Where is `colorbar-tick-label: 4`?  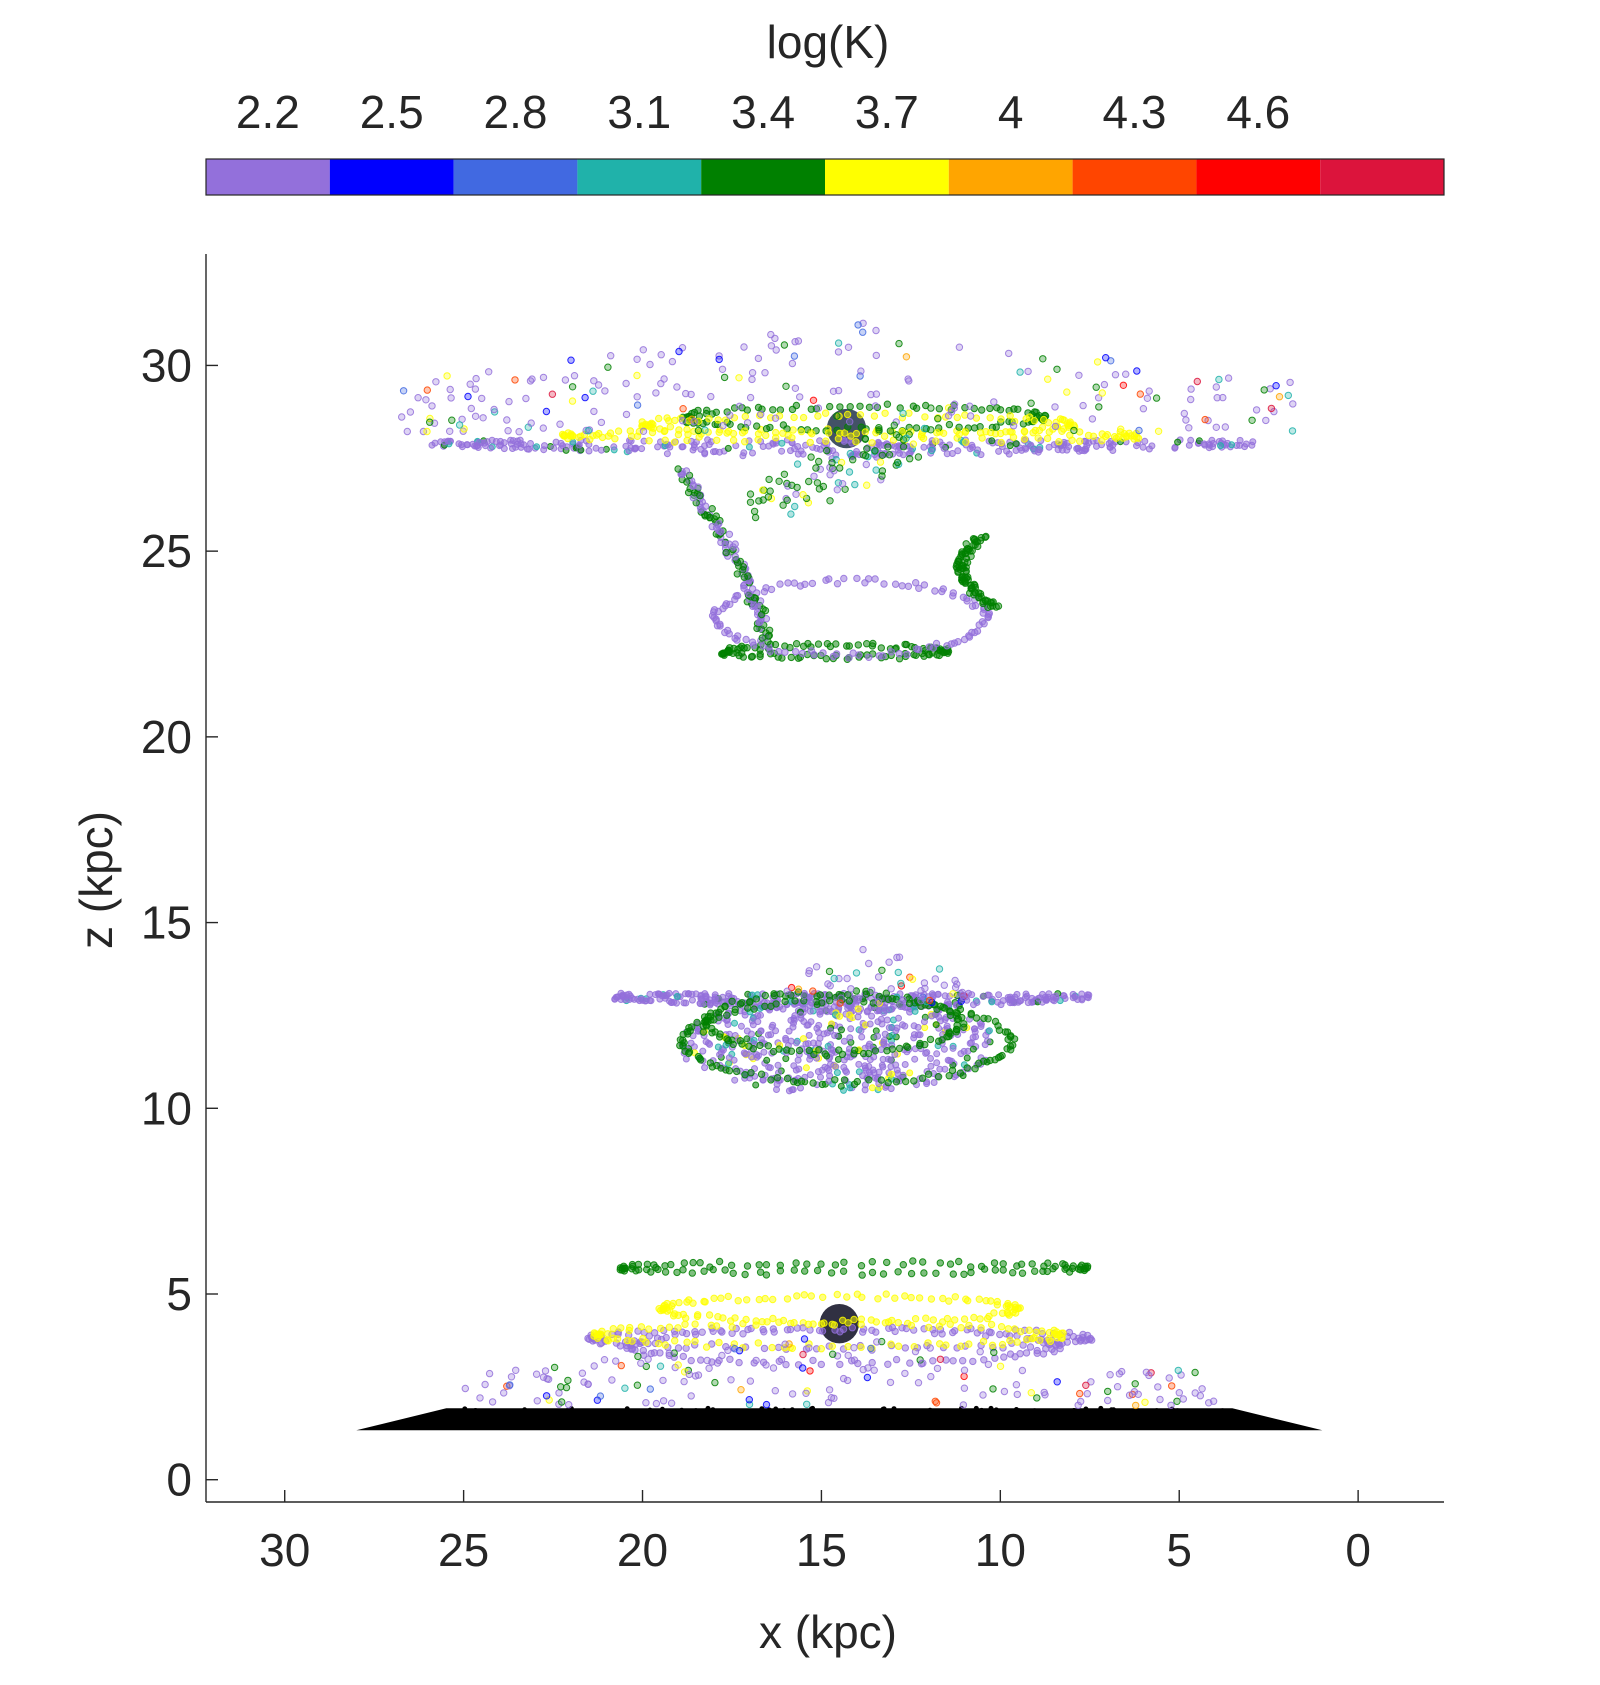 colorbar-tick-label: 4 is located at coordinates (1011, 112).